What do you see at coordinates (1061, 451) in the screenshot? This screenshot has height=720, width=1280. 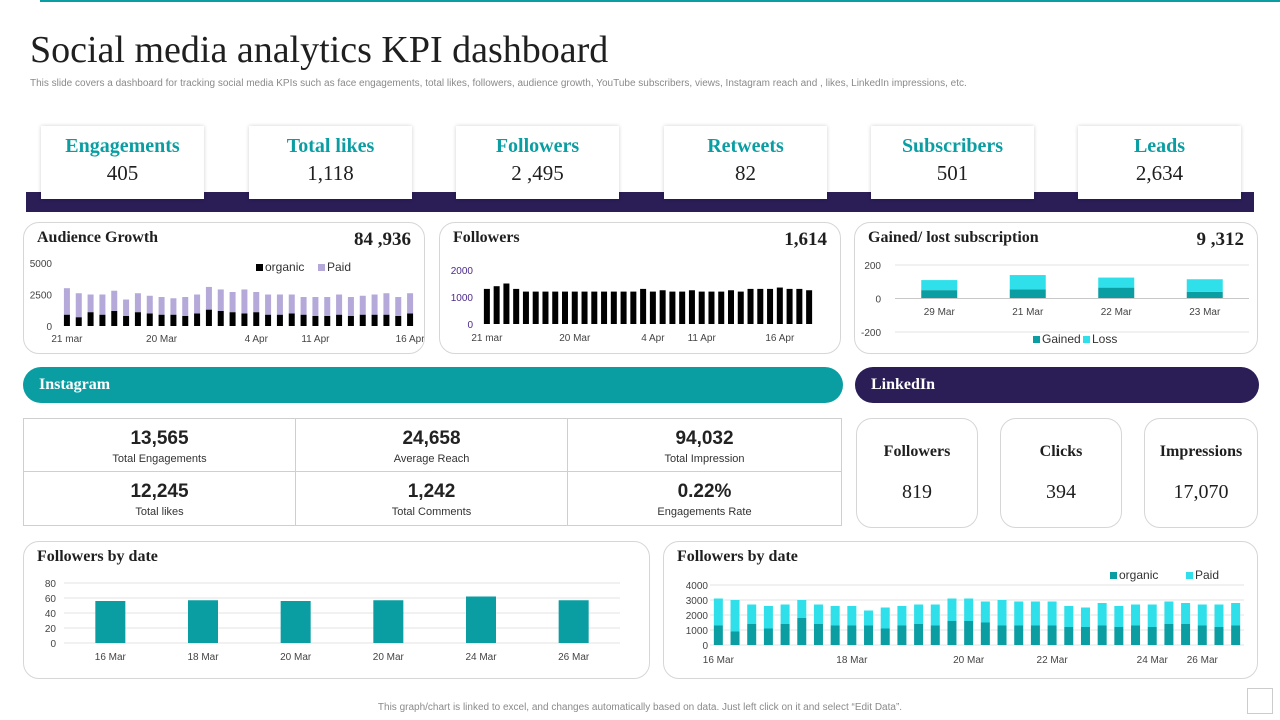 I see `metric-label: Clicks` at bounding box center [1061, 451].